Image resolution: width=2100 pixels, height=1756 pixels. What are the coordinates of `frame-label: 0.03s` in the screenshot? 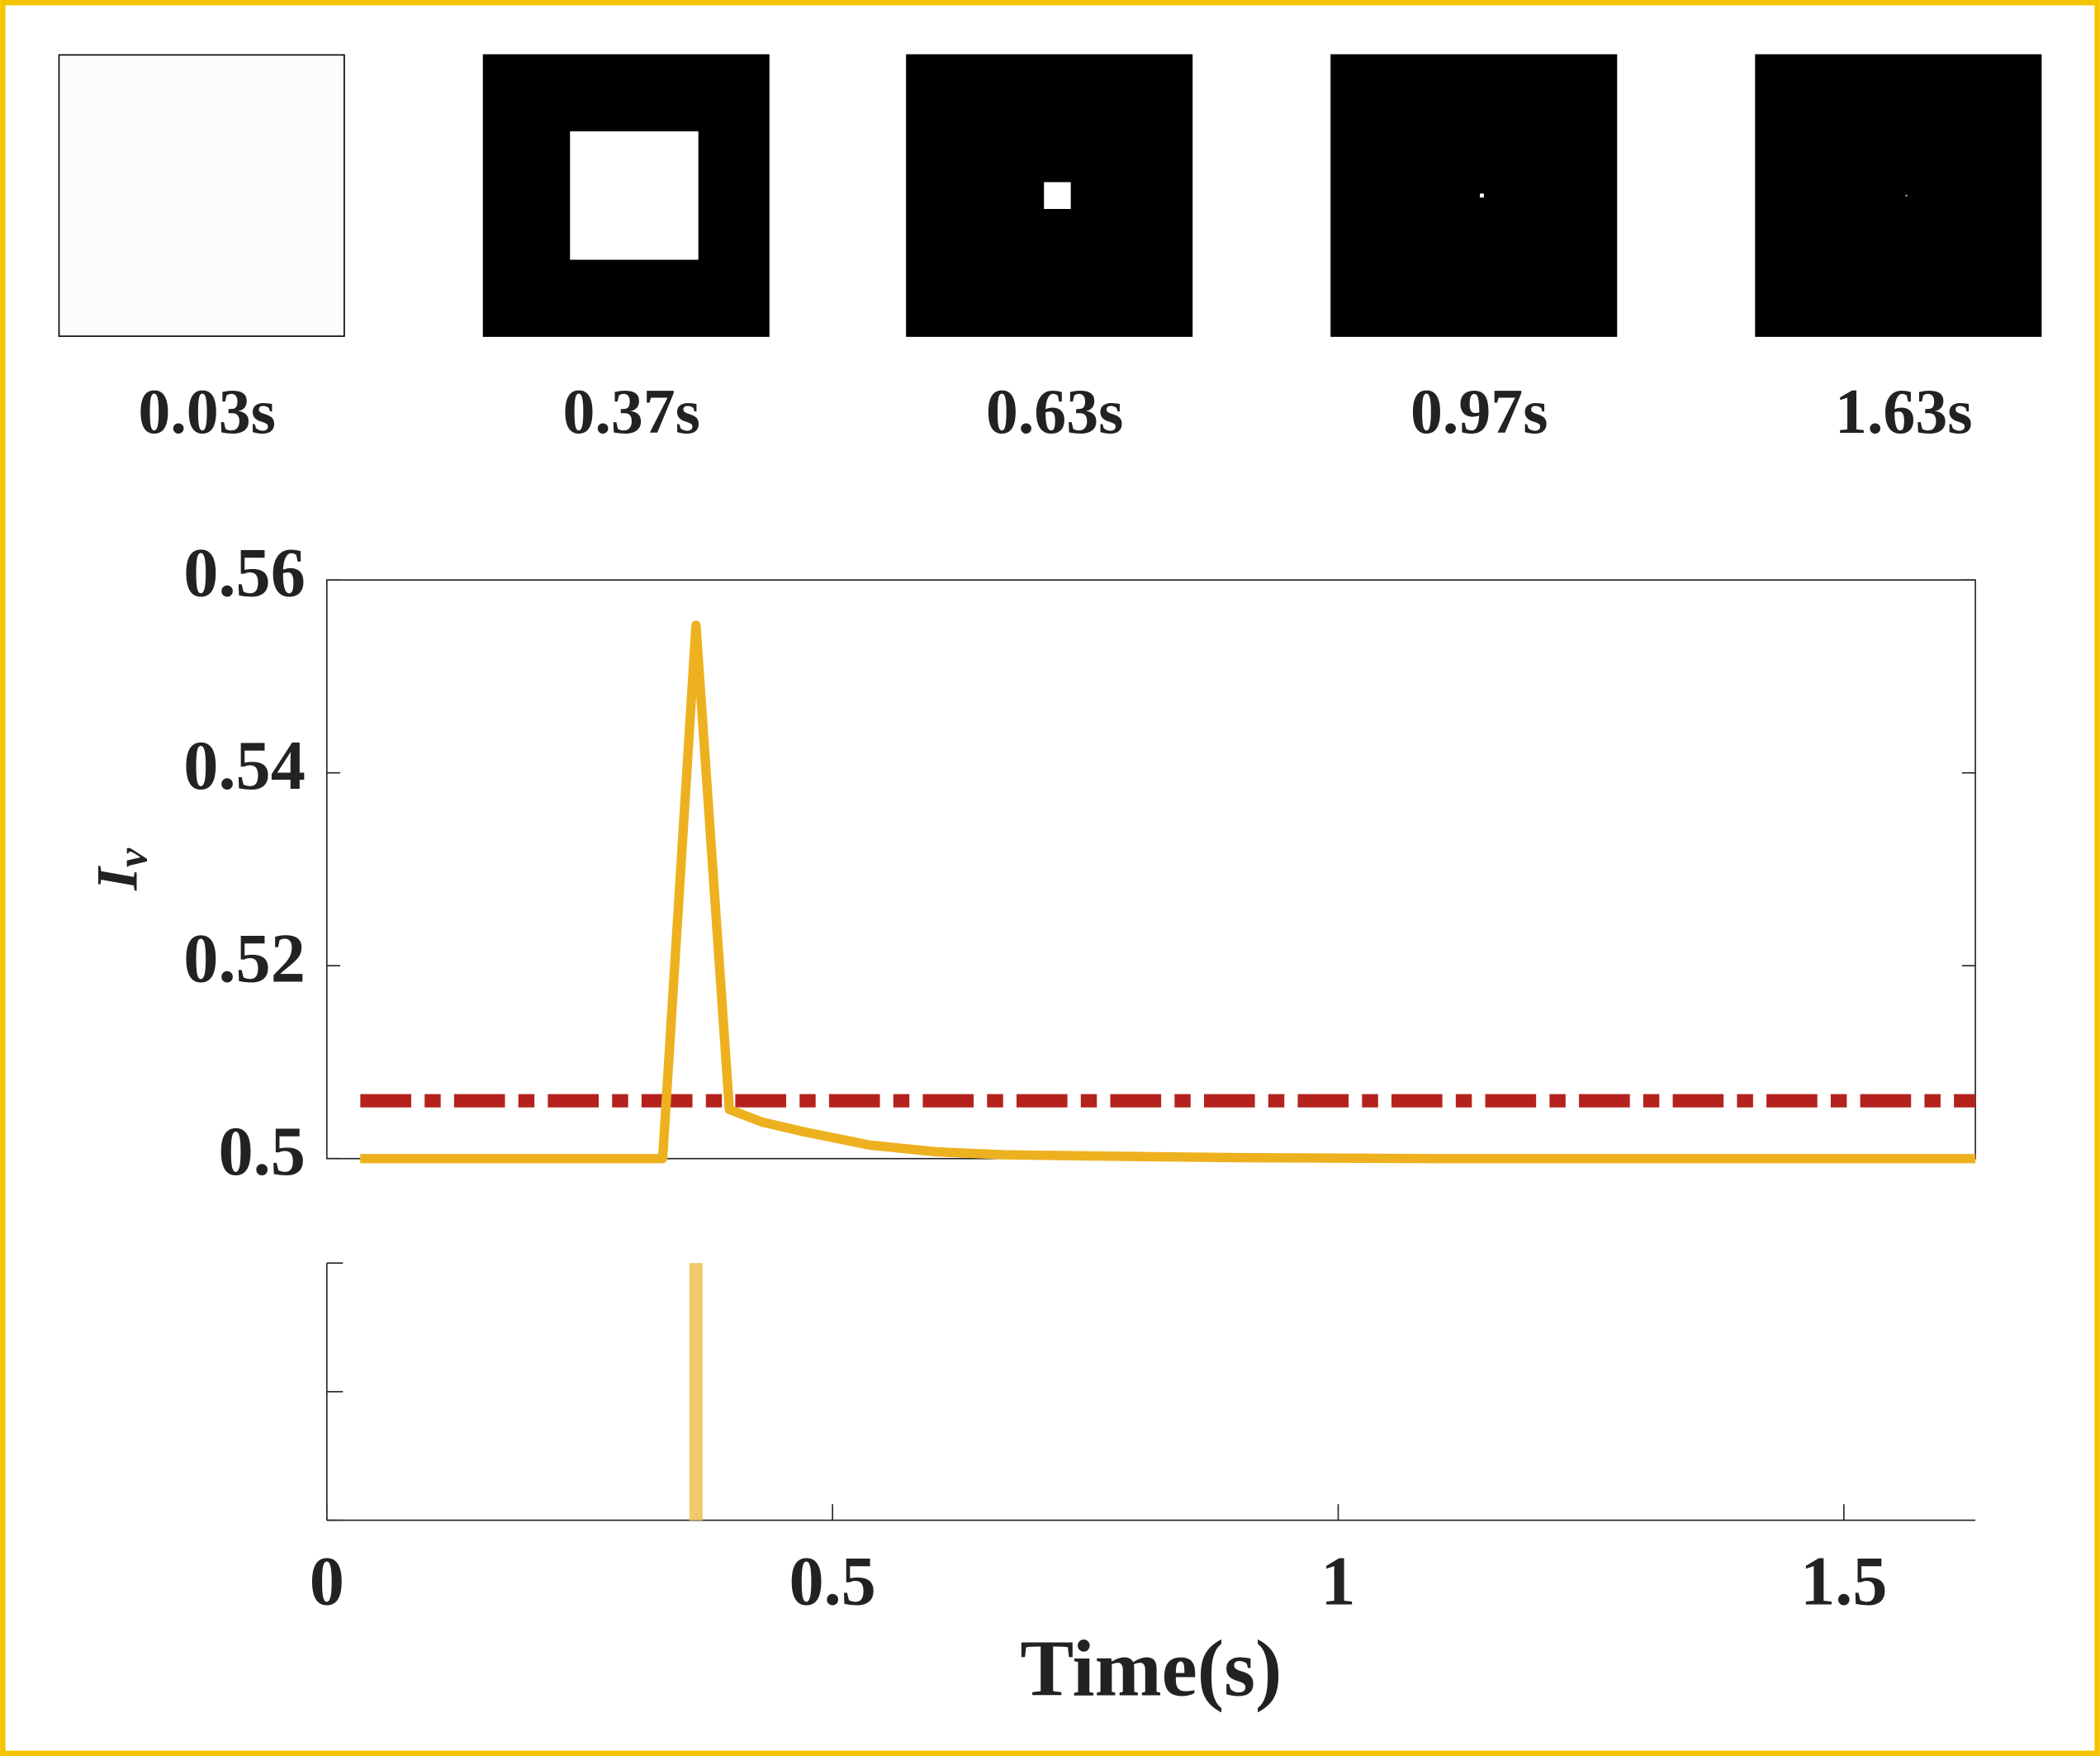 It's located at (207, 411).